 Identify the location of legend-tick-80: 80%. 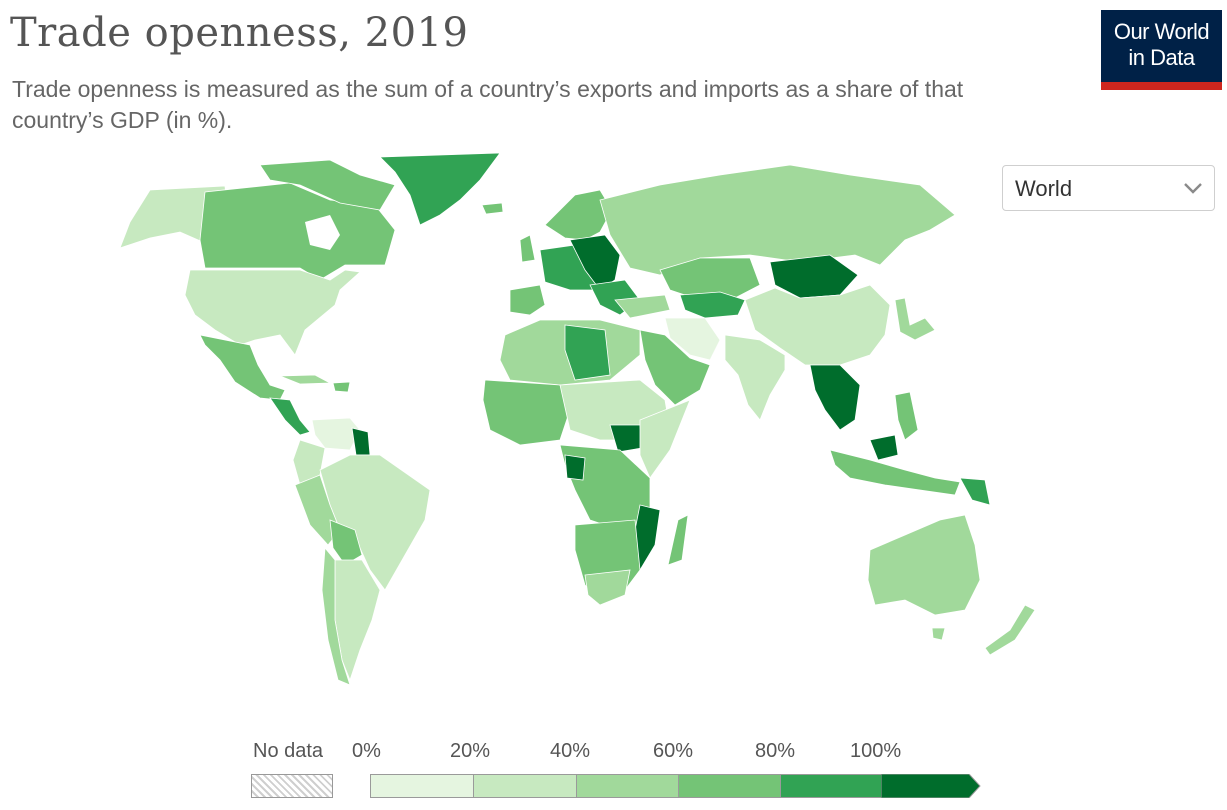
(775, 751).